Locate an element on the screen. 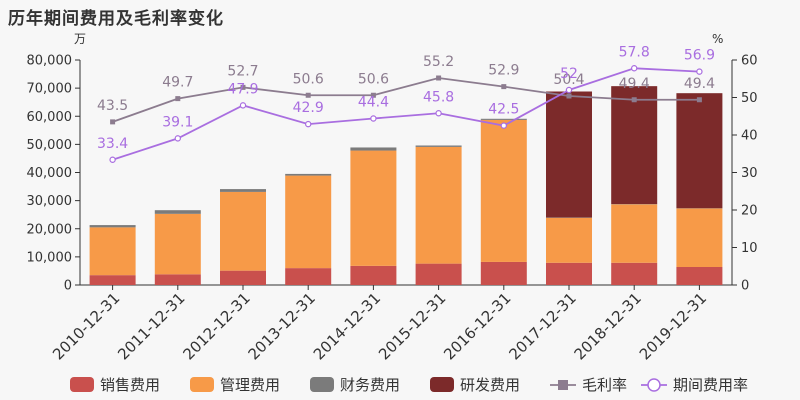  chart-title: 历年期间费用及毛利率变化 is located at coordinates (116, 19).